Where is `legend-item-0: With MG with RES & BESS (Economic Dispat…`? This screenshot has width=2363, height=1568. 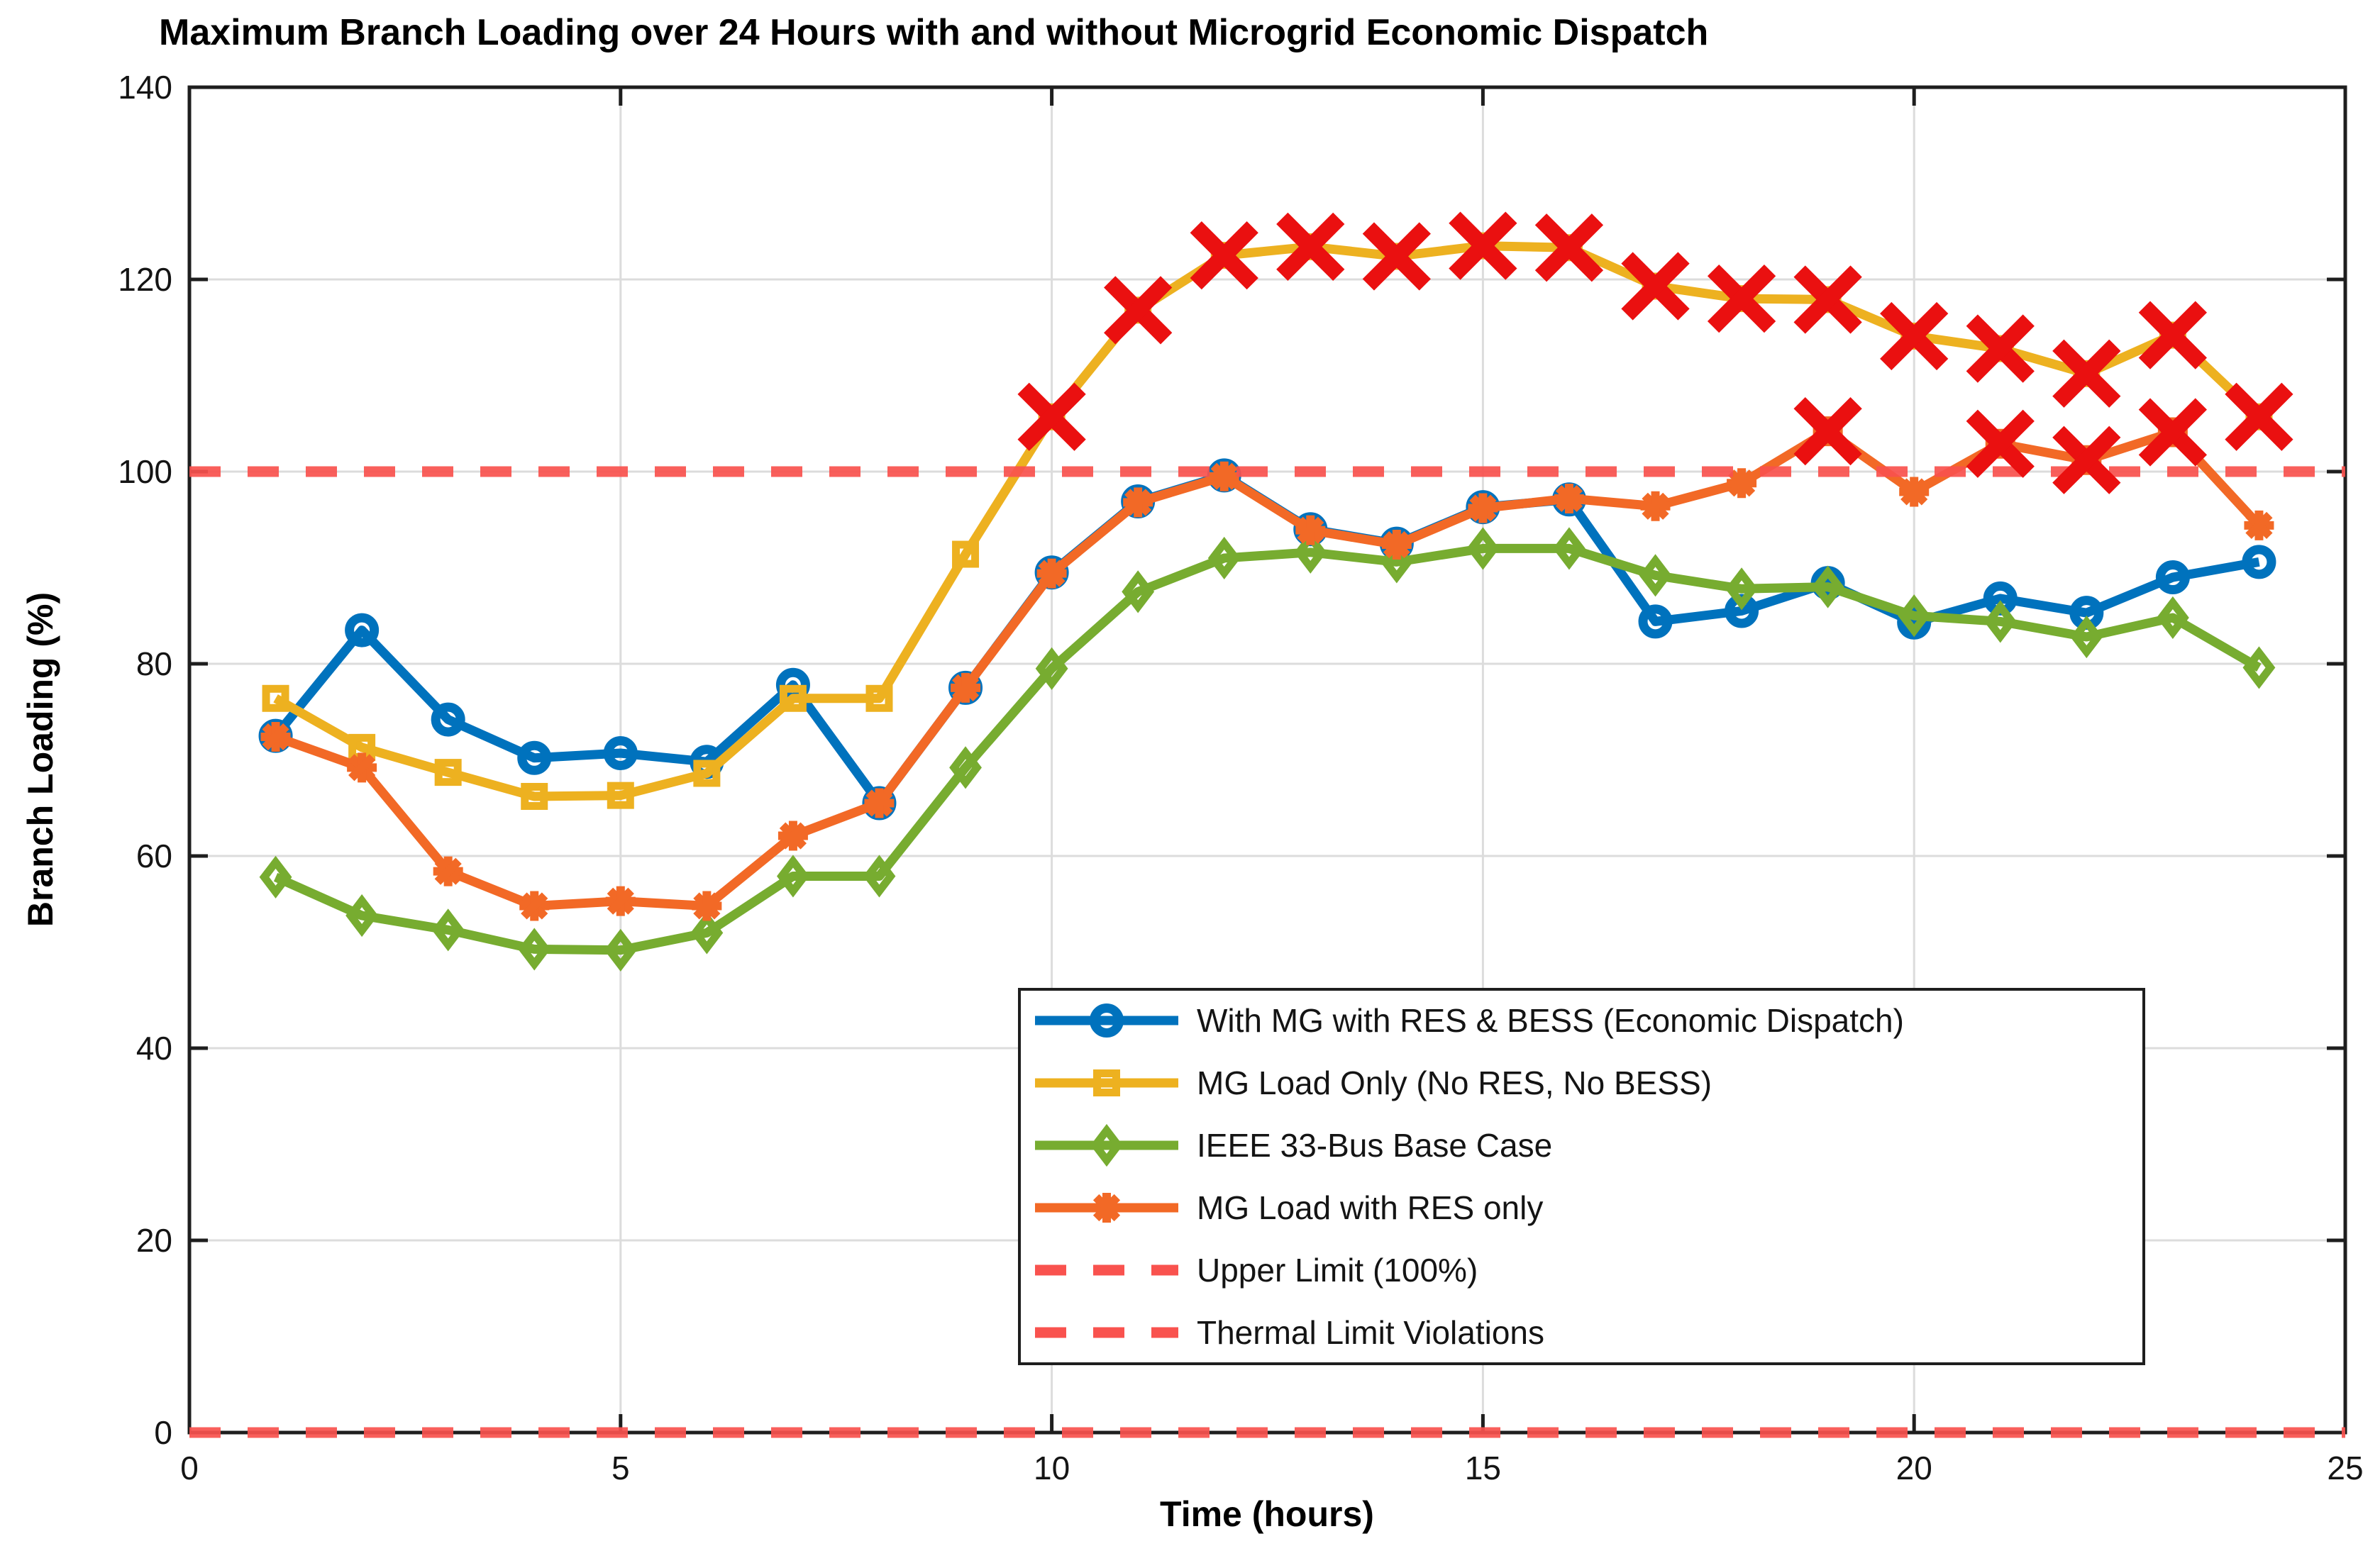
legend-item-0: With MG with RES & BESS (Economic Dispat… is located at coordinates (1470, 1020).